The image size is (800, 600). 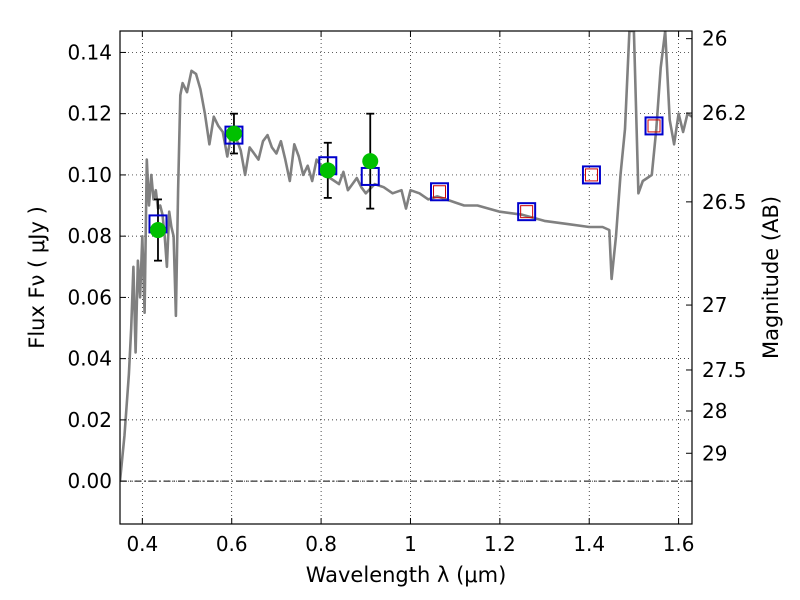 I want to click on y-tick-label: 0.04, so click(x=89, y=359).